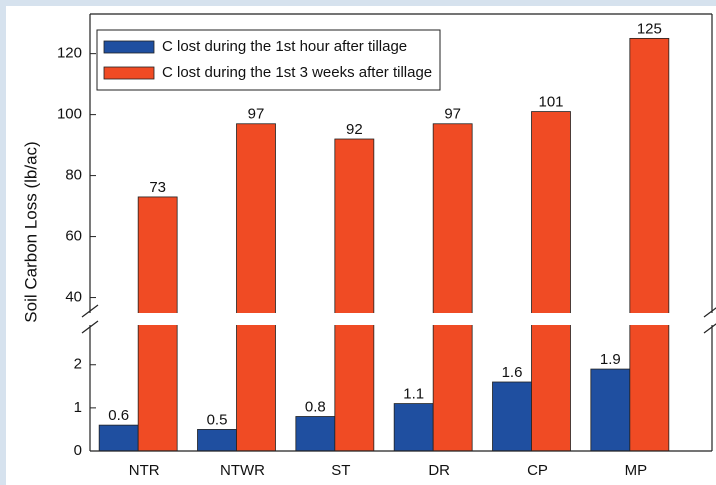  I want to click on axis-break-gap, so click(401, 319).